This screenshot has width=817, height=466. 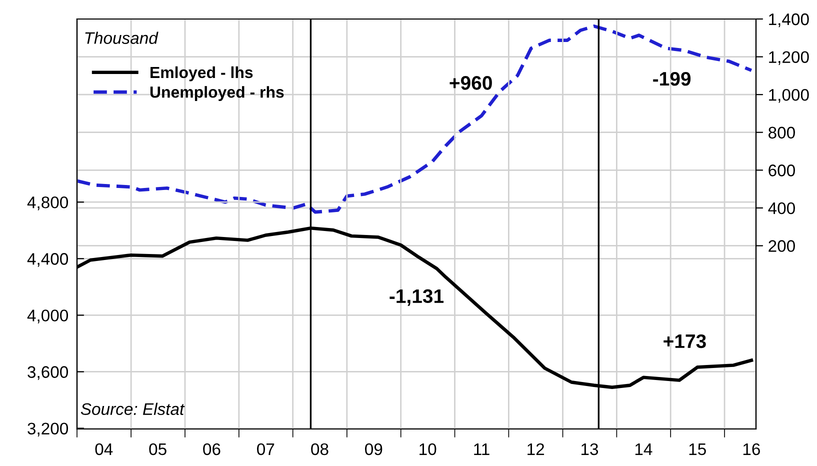 What do you see at coordinates (471, 83) in the screenshot?
I see `annotation: +960` at bounding box center [471, 83].